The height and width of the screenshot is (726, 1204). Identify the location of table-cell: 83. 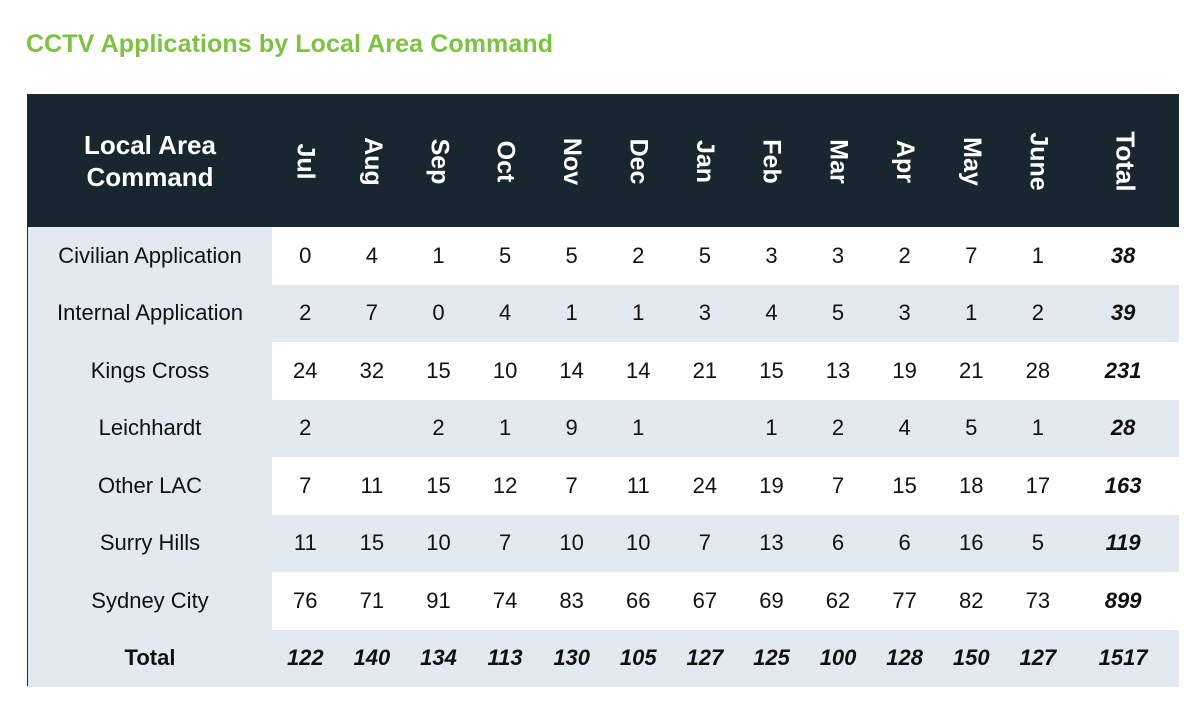
(571, 601).